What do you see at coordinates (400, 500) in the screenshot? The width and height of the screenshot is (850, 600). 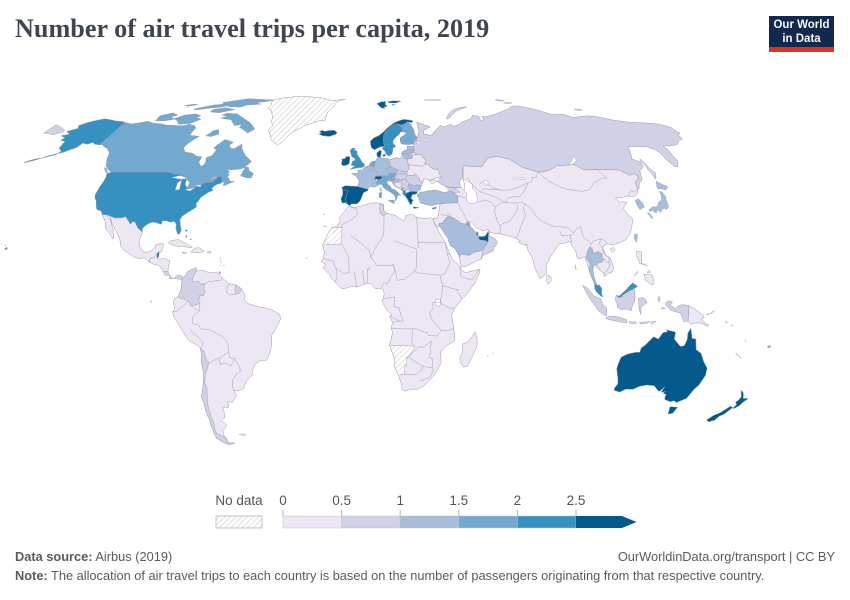 I see `svg-text: 1` at bounding box center [400, 500].